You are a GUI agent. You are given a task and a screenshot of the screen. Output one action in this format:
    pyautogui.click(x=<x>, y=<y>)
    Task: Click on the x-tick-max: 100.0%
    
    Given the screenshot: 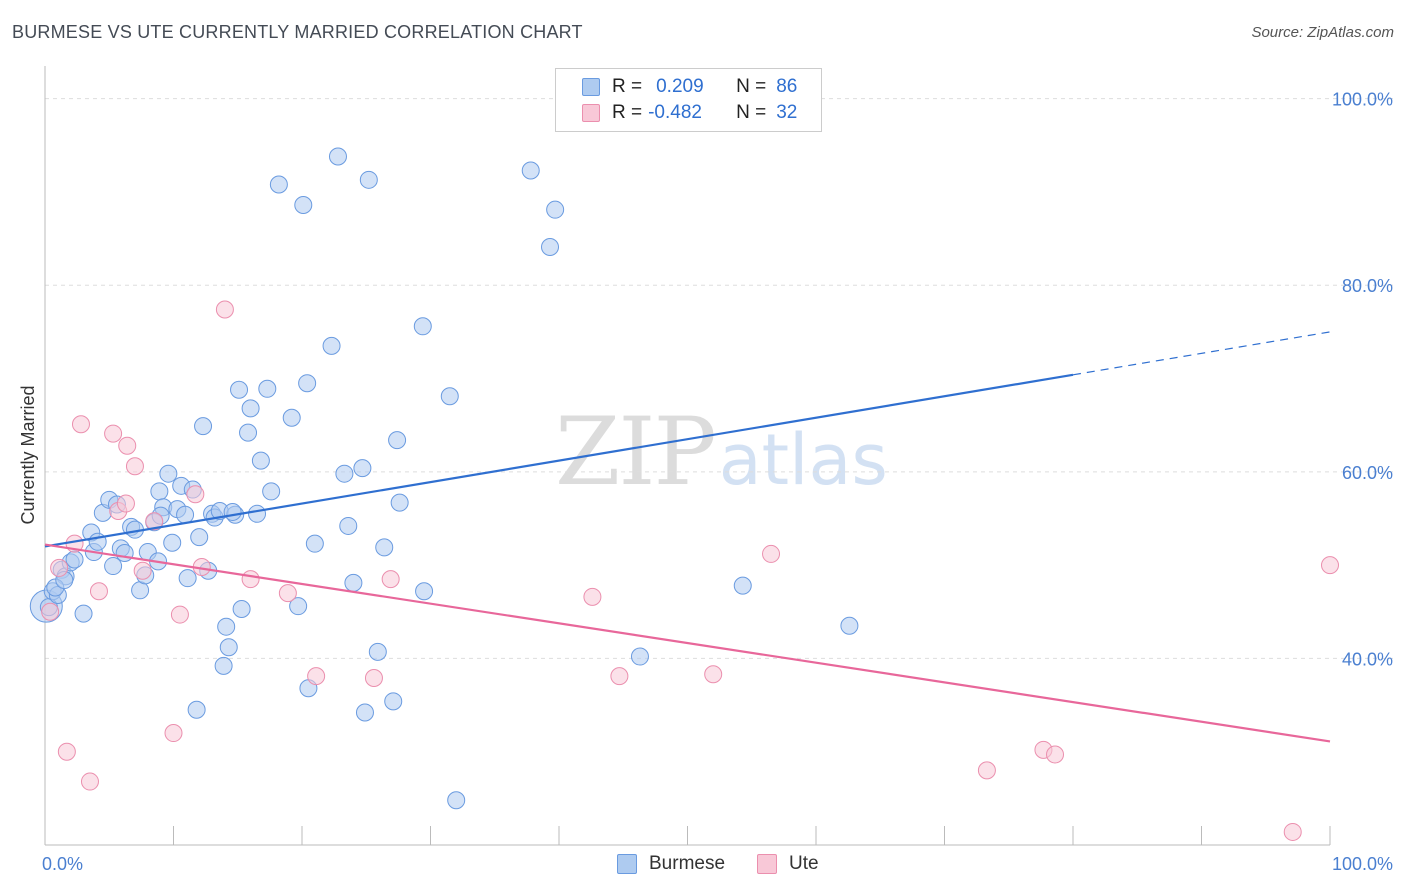 What is the action you would take?
    pyautogui.click(x=1362, y=864)
    